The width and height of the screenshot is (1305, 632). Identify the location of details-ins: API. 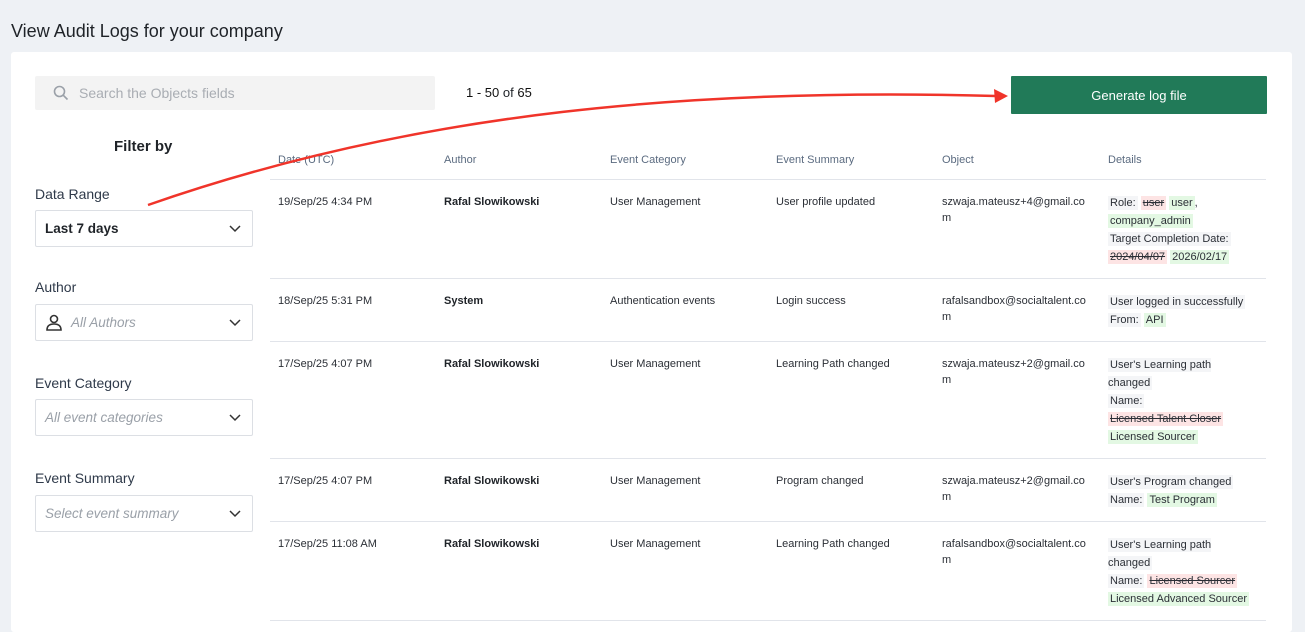
(1154, 319).